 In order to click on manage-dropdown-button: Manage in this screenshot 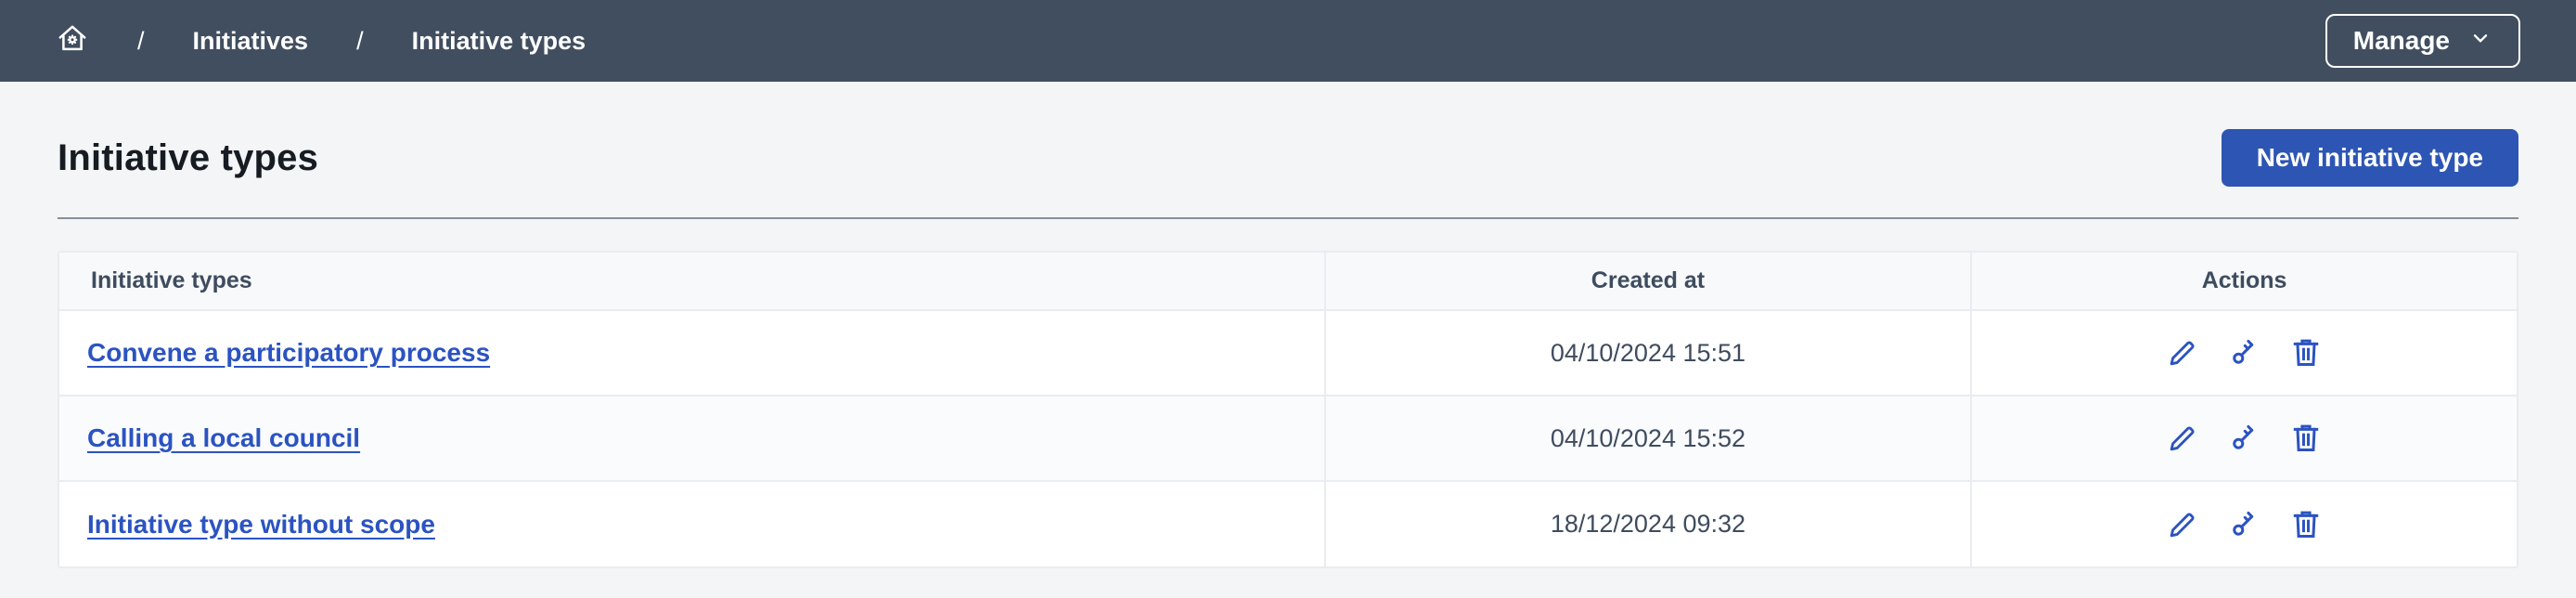, I will do `click(2423, 41)`.